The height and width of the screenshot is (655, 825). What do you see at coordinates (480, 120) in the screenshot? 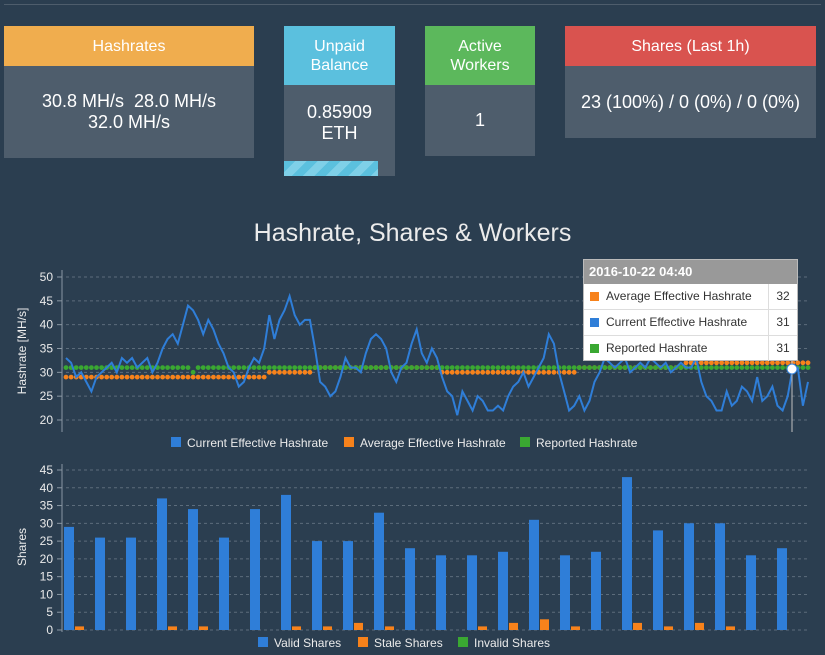
I see `active-workers-body: 1` at bounding box center [480, 120].